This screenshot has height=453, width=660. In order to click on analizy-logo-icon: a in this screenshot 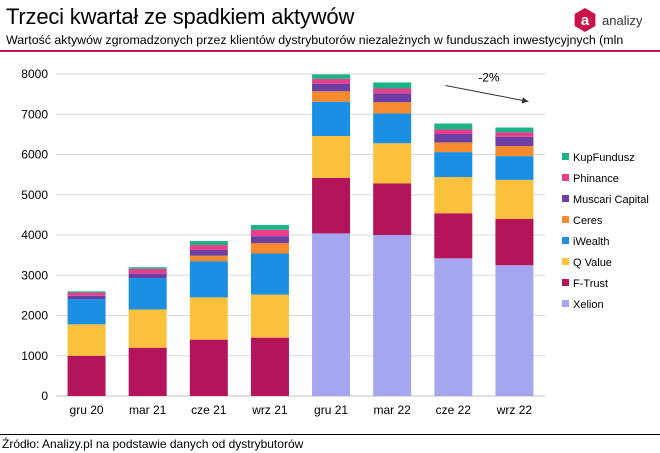, I will do `click(585, 20)`.